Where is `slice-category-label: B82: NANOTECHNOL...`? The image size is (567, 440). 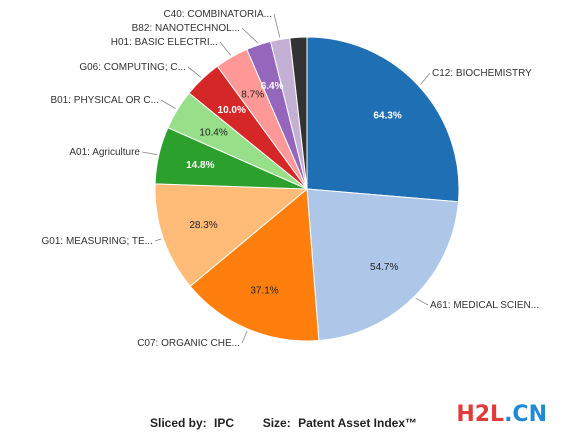 slice-category-label: B82: NANOTECHNOL... is located at coordinates (186, 28).